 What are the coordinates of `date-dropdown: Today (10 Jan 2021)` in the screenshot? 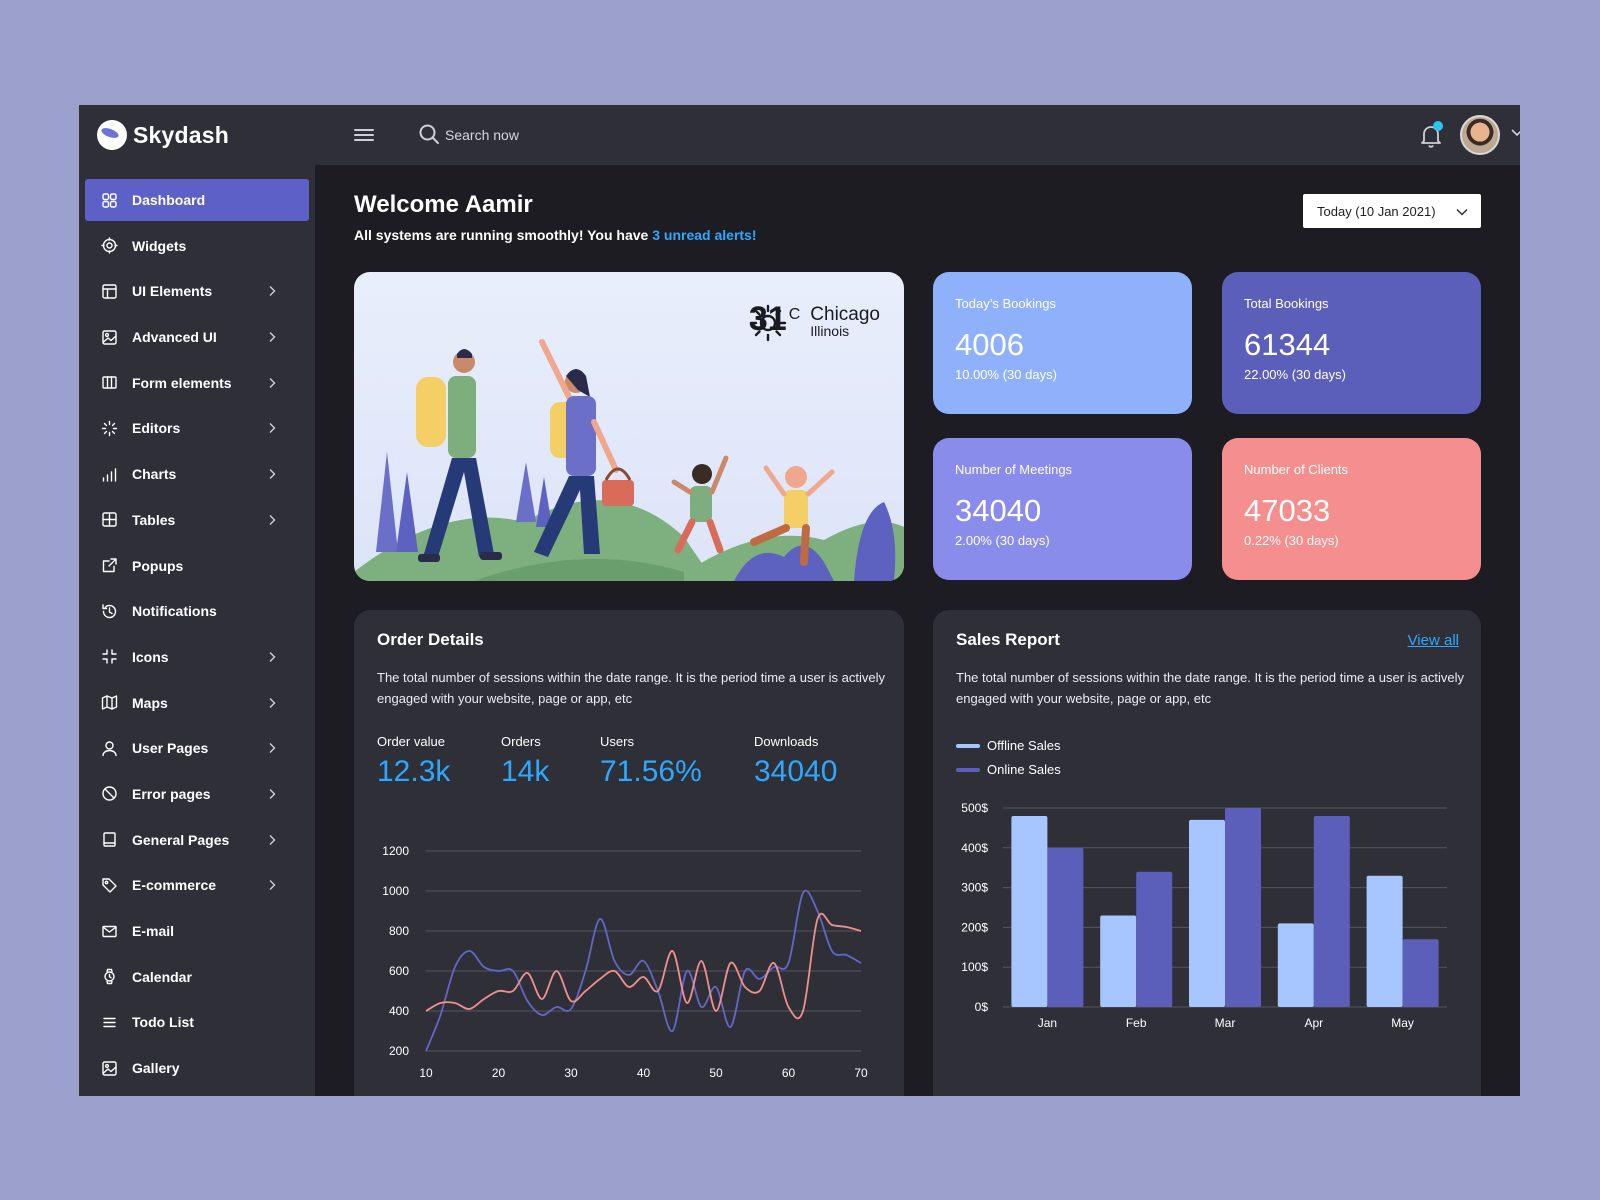 It's located at (1392, 211).